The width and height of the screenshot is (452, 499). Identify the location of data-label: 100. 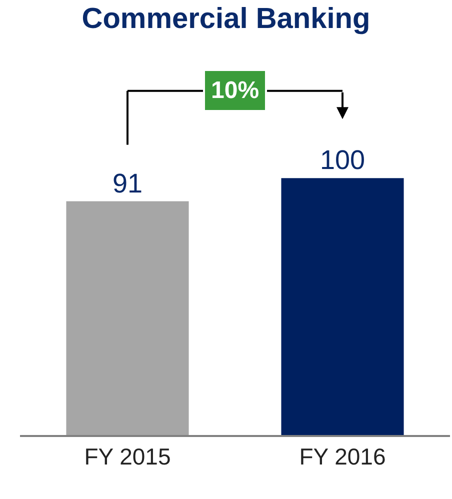
(343, 160).